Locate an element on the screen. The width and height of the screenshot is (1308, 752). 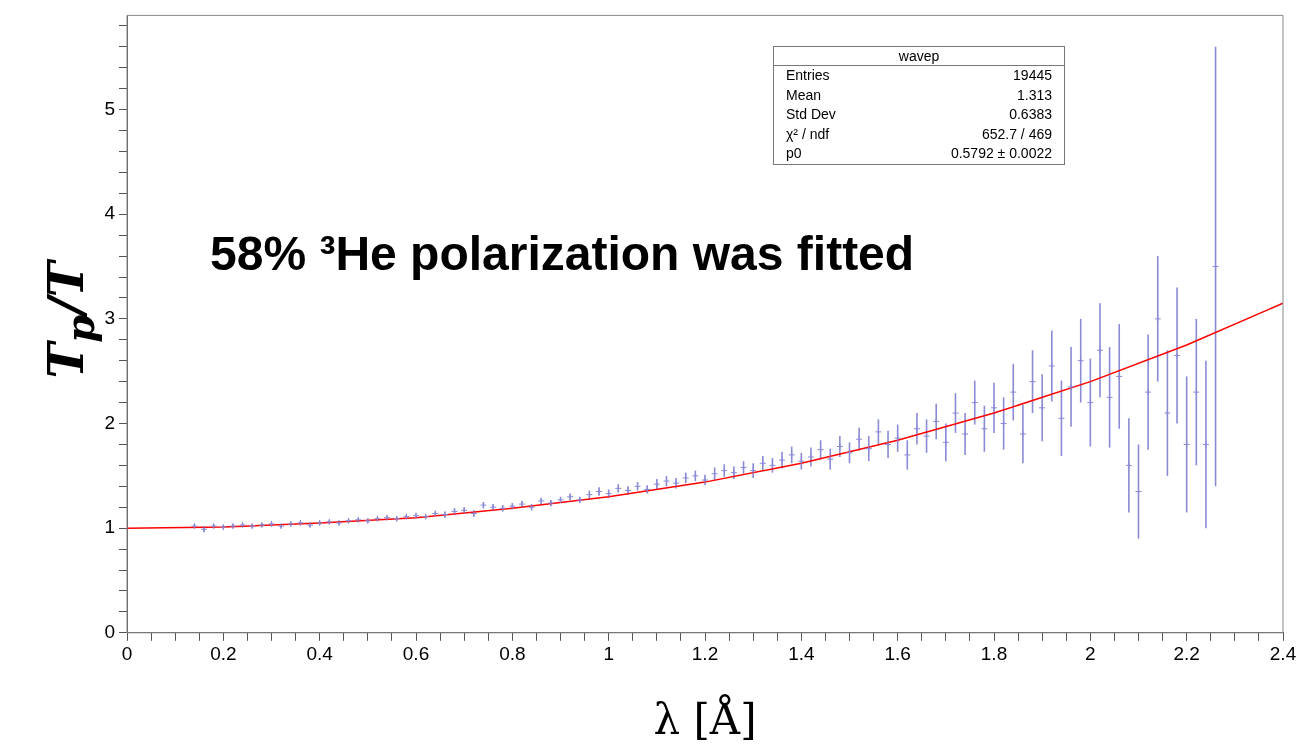
x-tick-label: 1 is located at coordinates (608, 654).